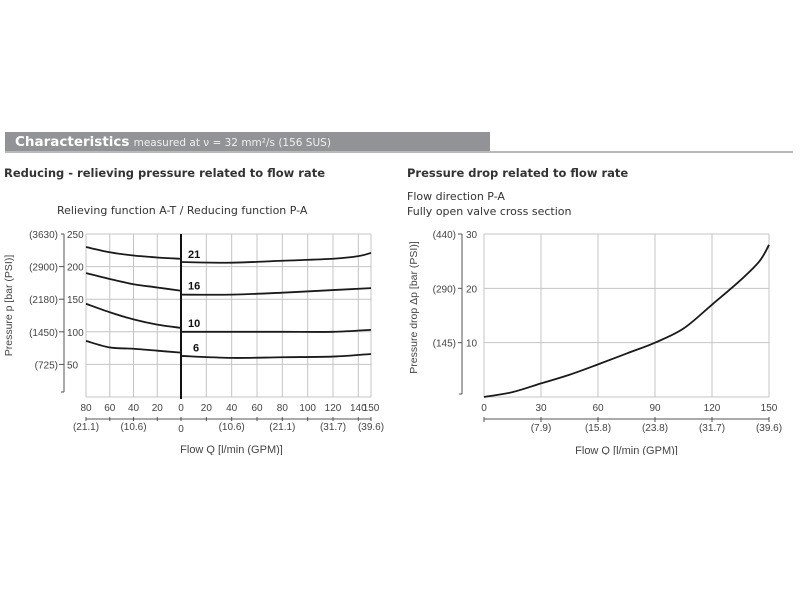  What do you see at coordinates (232, 143) in the screenshot?
I see `section-subtitle: measured at ν = 32 mm²/s (156 SUS)` at bounding box center [232, 143].